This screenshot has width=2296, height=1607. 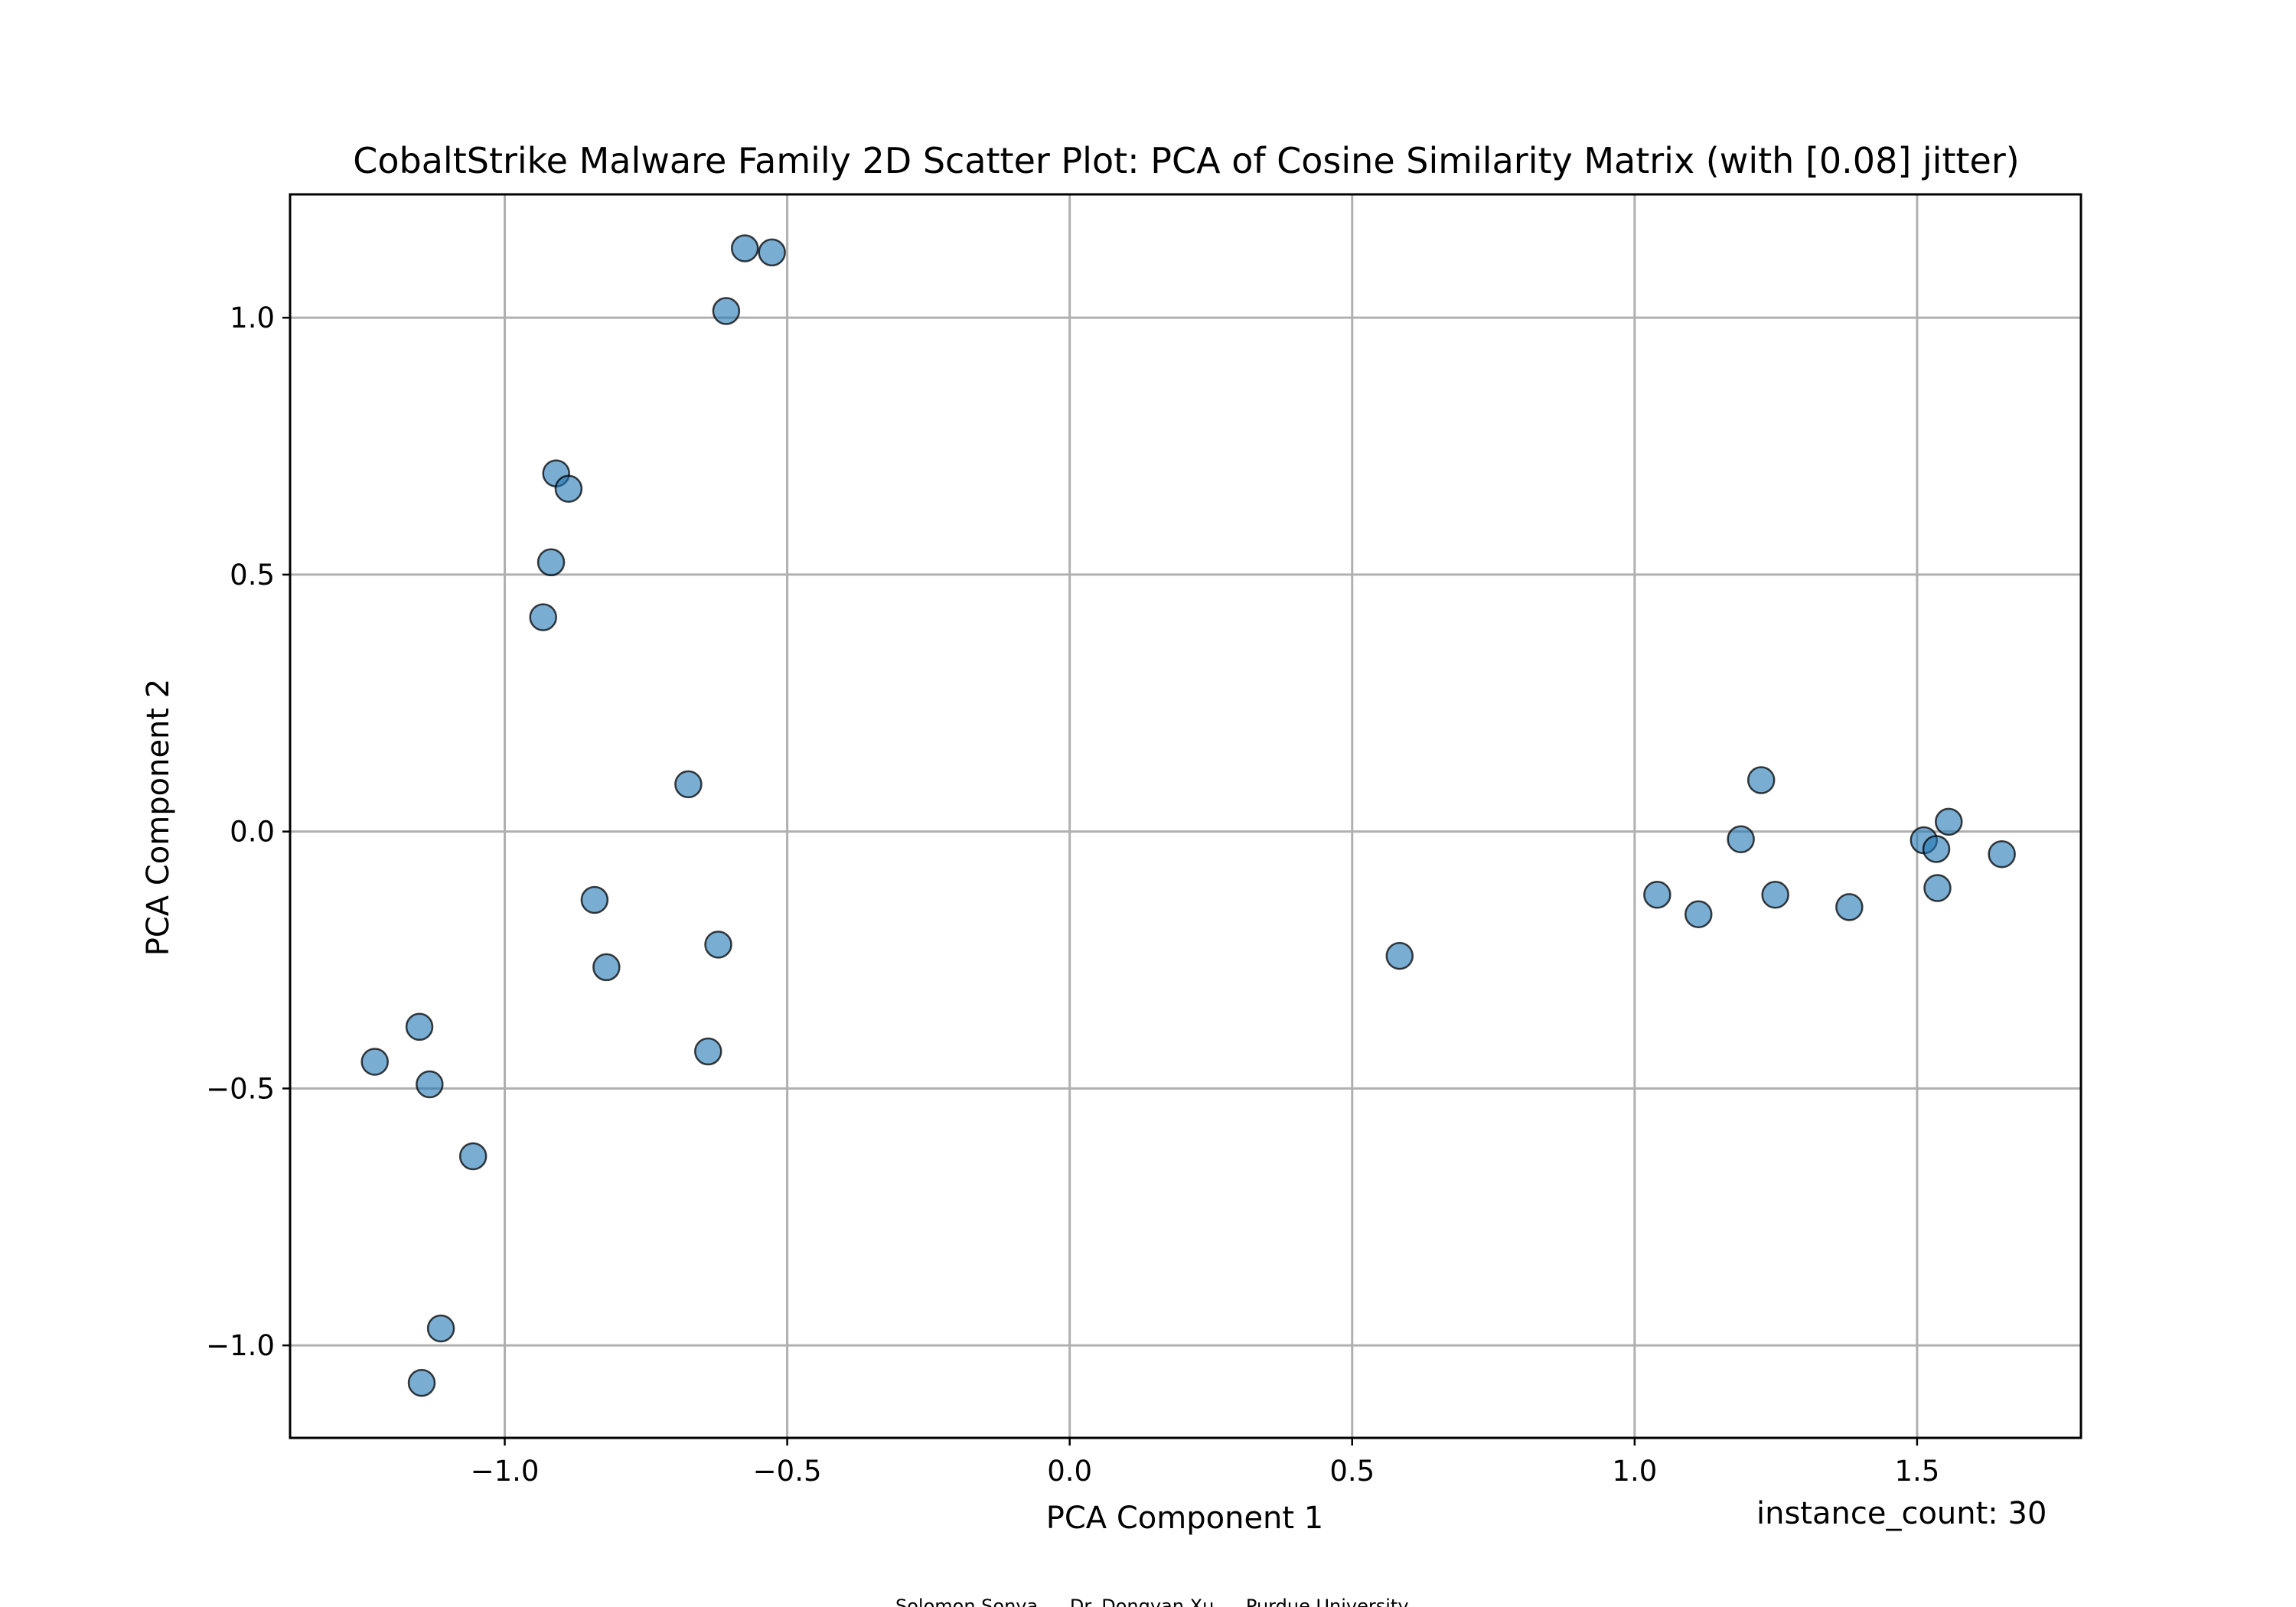 What do you see at coordinates (240, 1088) in the screenshot?
I see `y-tick-label: −0.5` at bounding box center [240, 1088].